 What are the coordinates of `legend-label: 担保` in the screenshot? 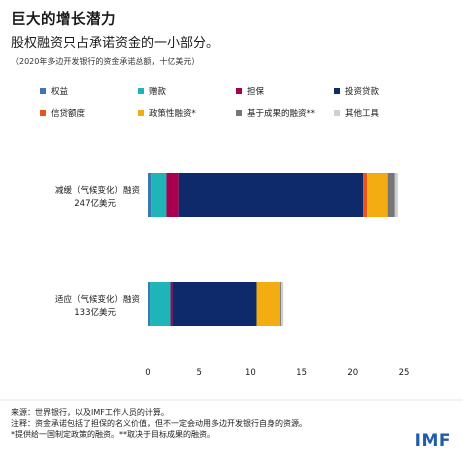 It's located at (256, 91).